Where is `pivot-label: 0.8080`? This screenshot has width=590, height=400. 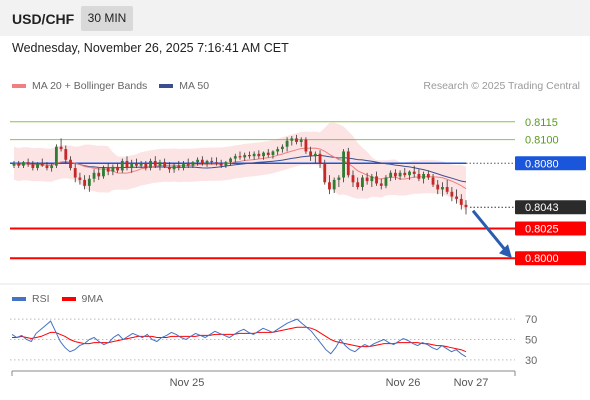 pivot-label: 0.8080 is located at coordinates (542, 164).